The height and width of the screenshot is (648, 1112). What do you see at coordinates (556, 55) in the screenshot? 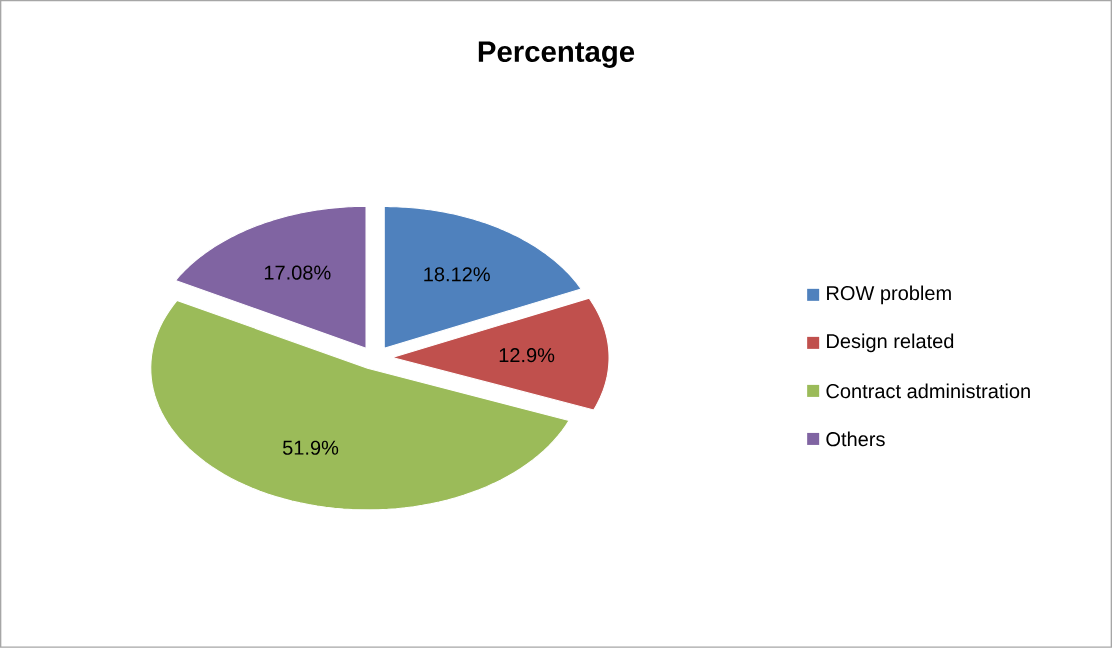
I see `chart-title: Percentage` at bounding box center [556, 55].